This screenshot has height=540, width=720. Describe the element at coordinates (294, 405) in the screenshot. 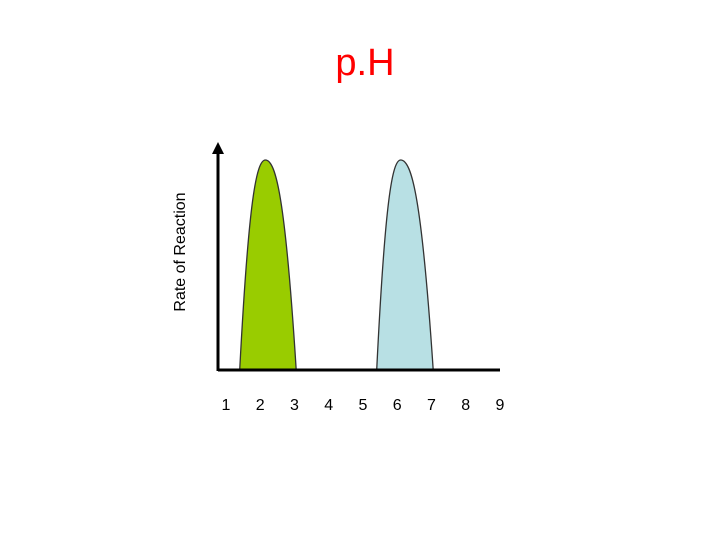

I see `x-tick-label: 3` at that location.